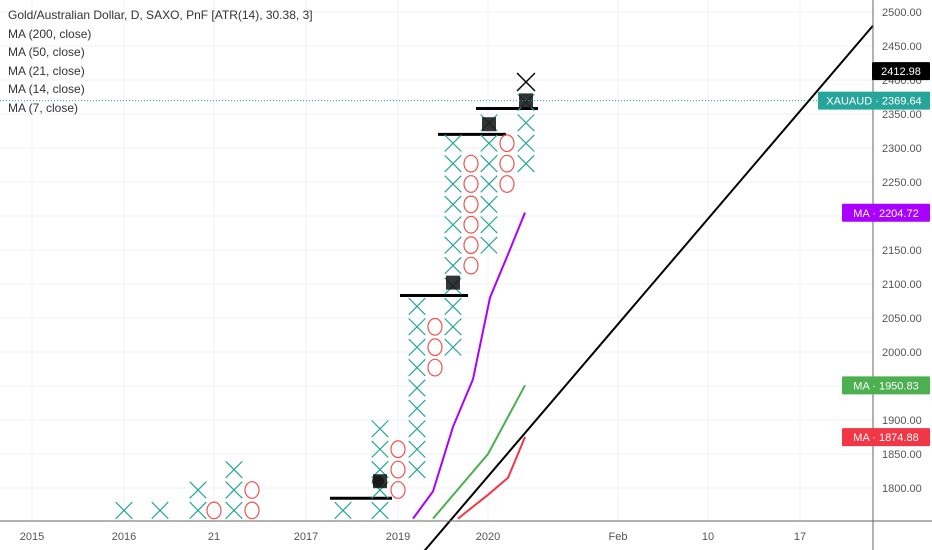 The height and width of the screenshot is (550, 932). I want to click on y-tick-label: 2150.00, so click(902, 251).